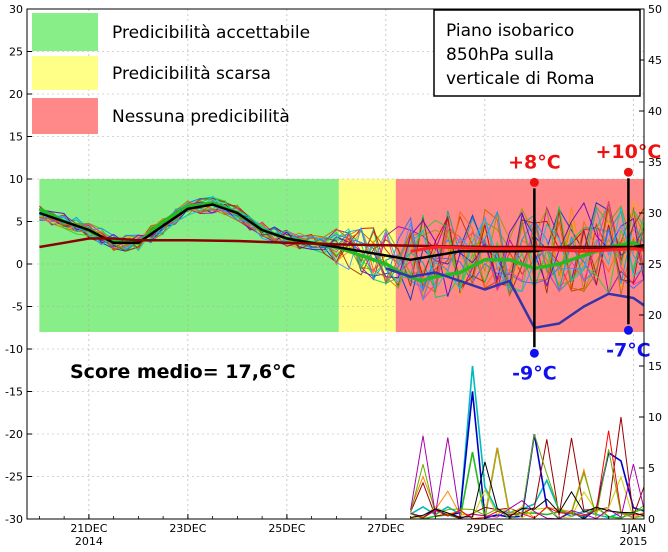 Image resolution: width=668 pixels, height=552 pixels. What do you see at coordinates (89, 541) in the screenshot?
I see `x-tick-year: 2014` at bounding box center [89, 541].